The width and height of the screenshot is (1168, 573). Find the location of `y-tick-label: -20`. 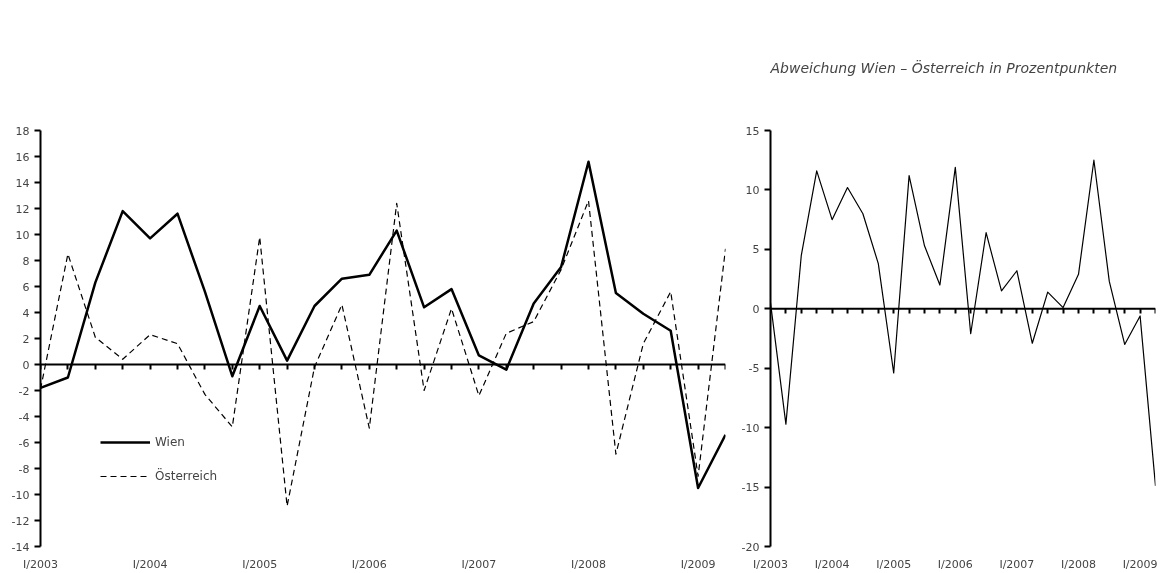

y-tick-label: -20 is located at coordinates (750, 547).